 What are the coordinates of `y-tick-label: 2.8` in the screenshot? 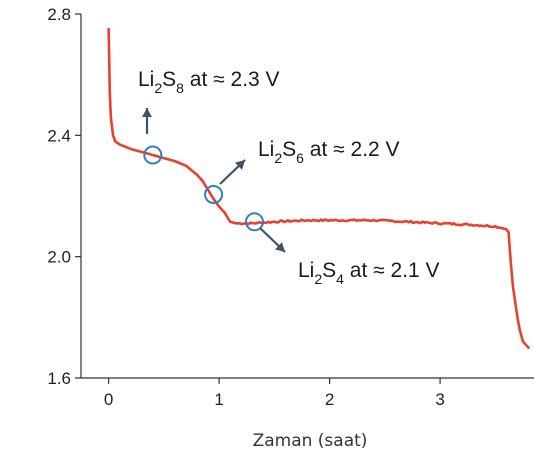 It's located at (59, 14).